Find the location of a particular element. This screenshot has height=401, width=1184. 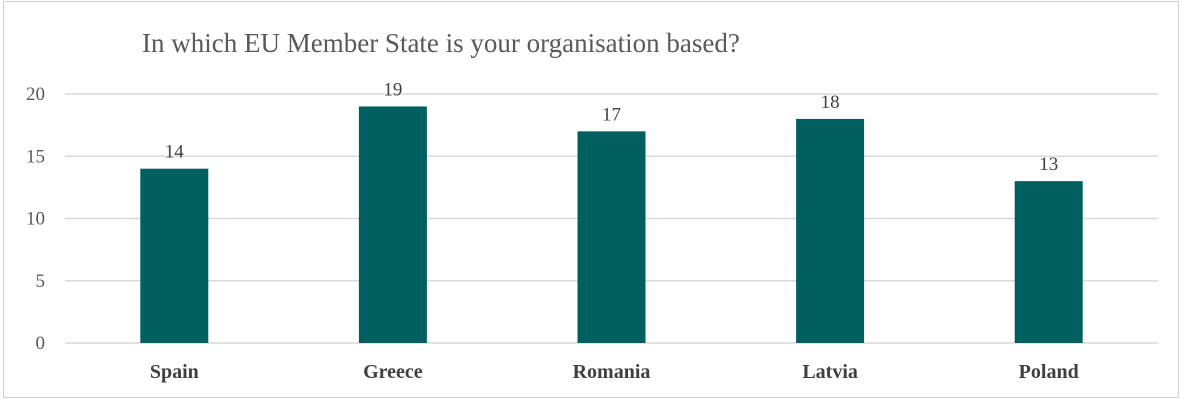

y-tick-label: 5 is located at coordinates (41, 281).